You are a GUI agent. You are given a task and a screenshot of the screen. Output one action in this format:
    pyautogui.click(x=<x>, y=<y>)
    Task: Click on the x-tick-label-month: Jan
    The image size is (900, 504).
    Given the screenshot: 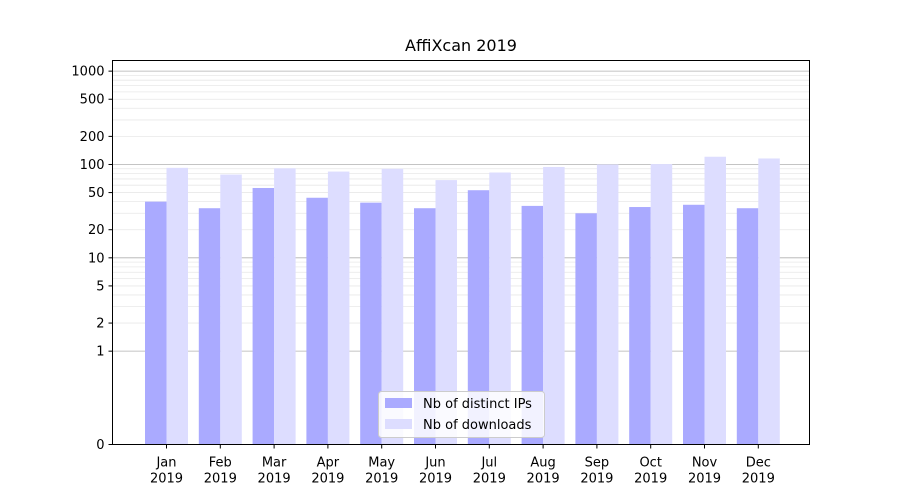 What is the action you would take?
    pyautogui.click(x=165, y=463)
    